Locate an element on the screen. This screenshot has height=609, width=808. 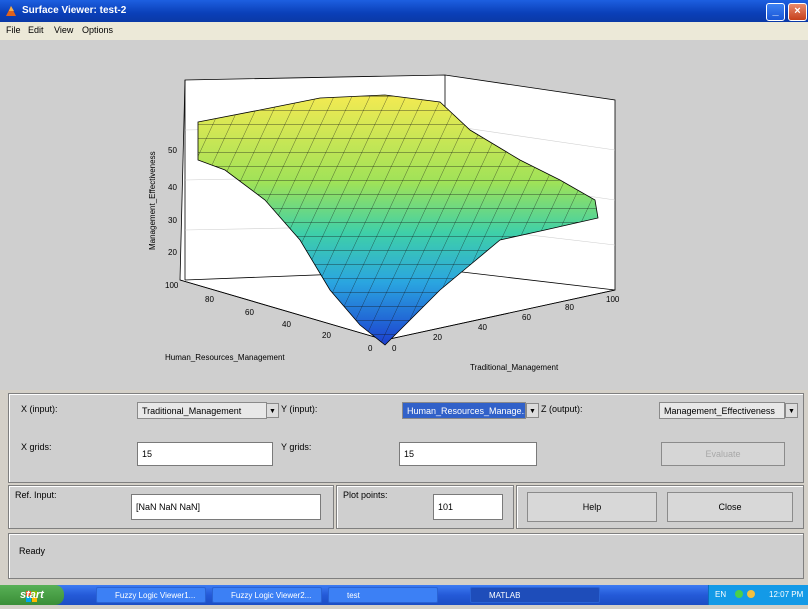
evaluate-button: Evaluate is located at coordinates (723, 454).